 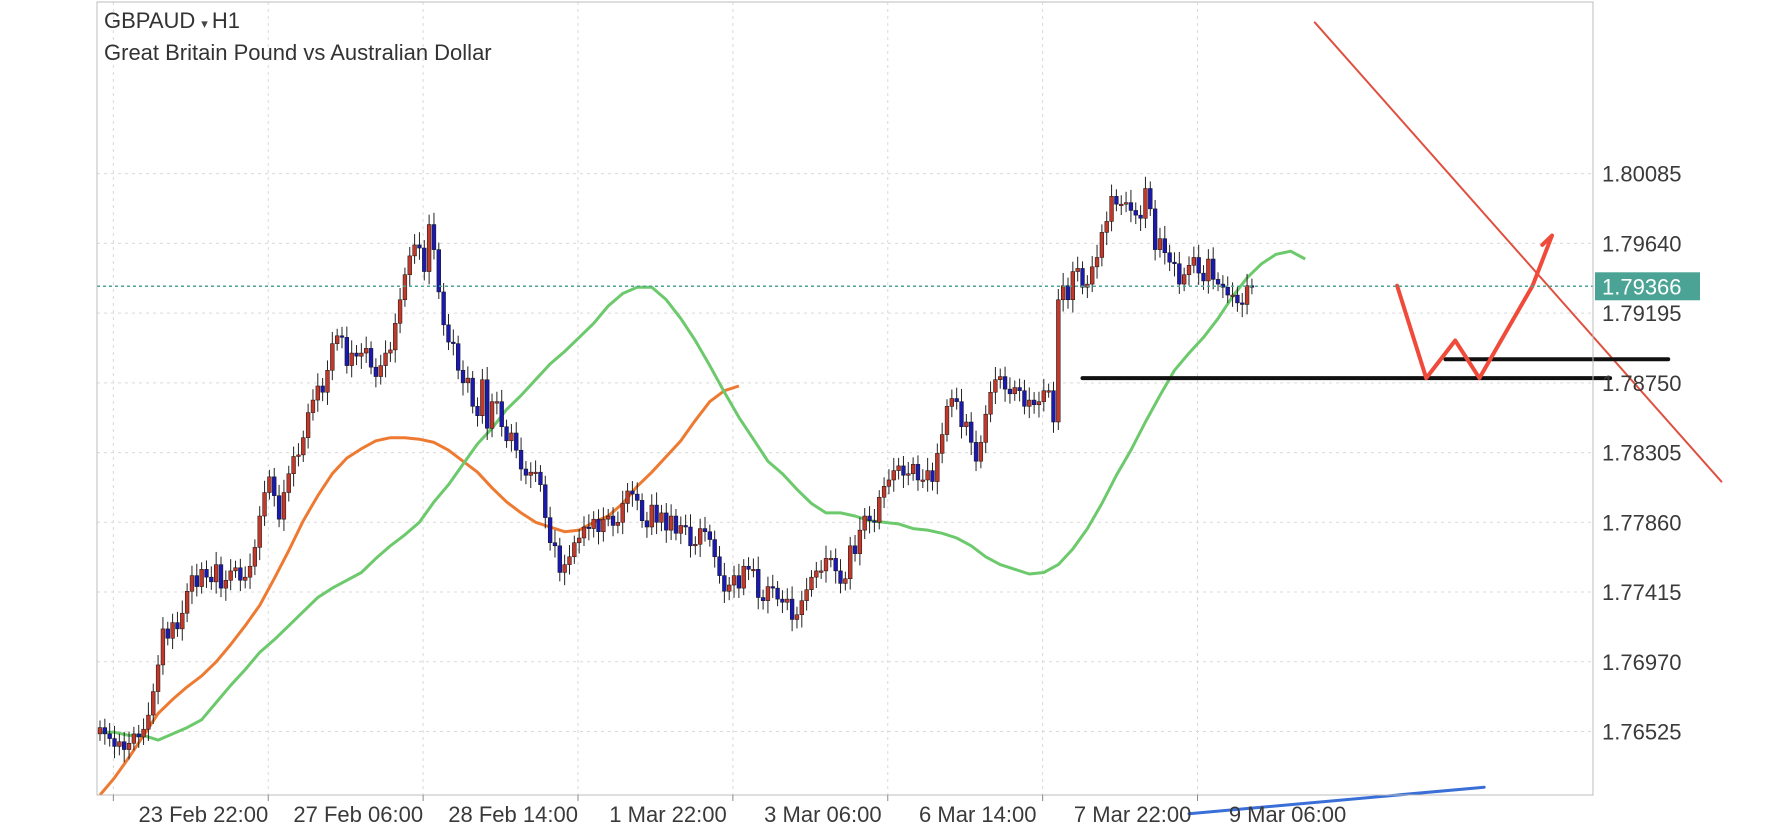 What do you see at coordinates (298, 22) in the screenshot?
I see `symbol-row: GBPAUD ▾ H1` at bounding box center [298, 22].